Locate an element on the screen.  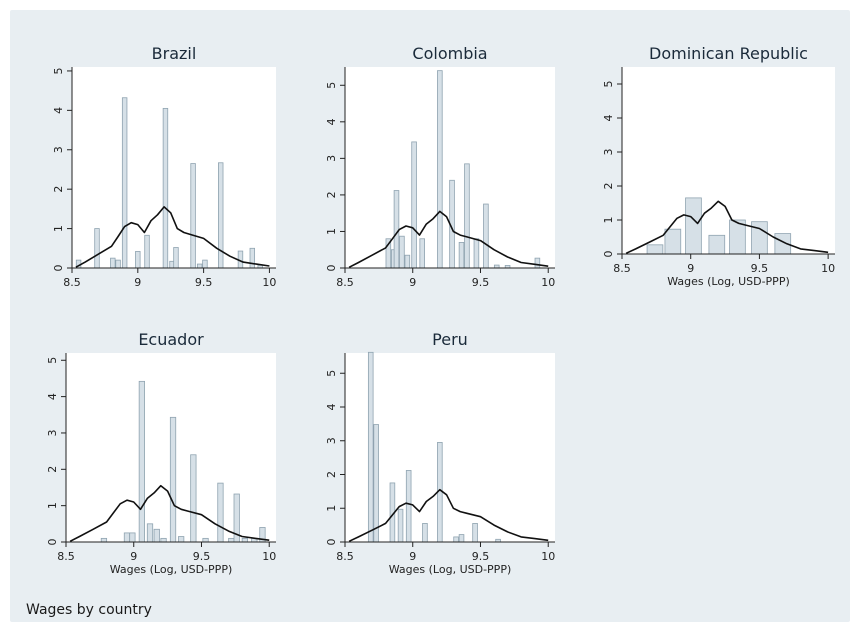
chart-panel-0: Brazil 8.5 9 9.5 10 0 1 2 3 4 5 is located at coordinates (164, 166).